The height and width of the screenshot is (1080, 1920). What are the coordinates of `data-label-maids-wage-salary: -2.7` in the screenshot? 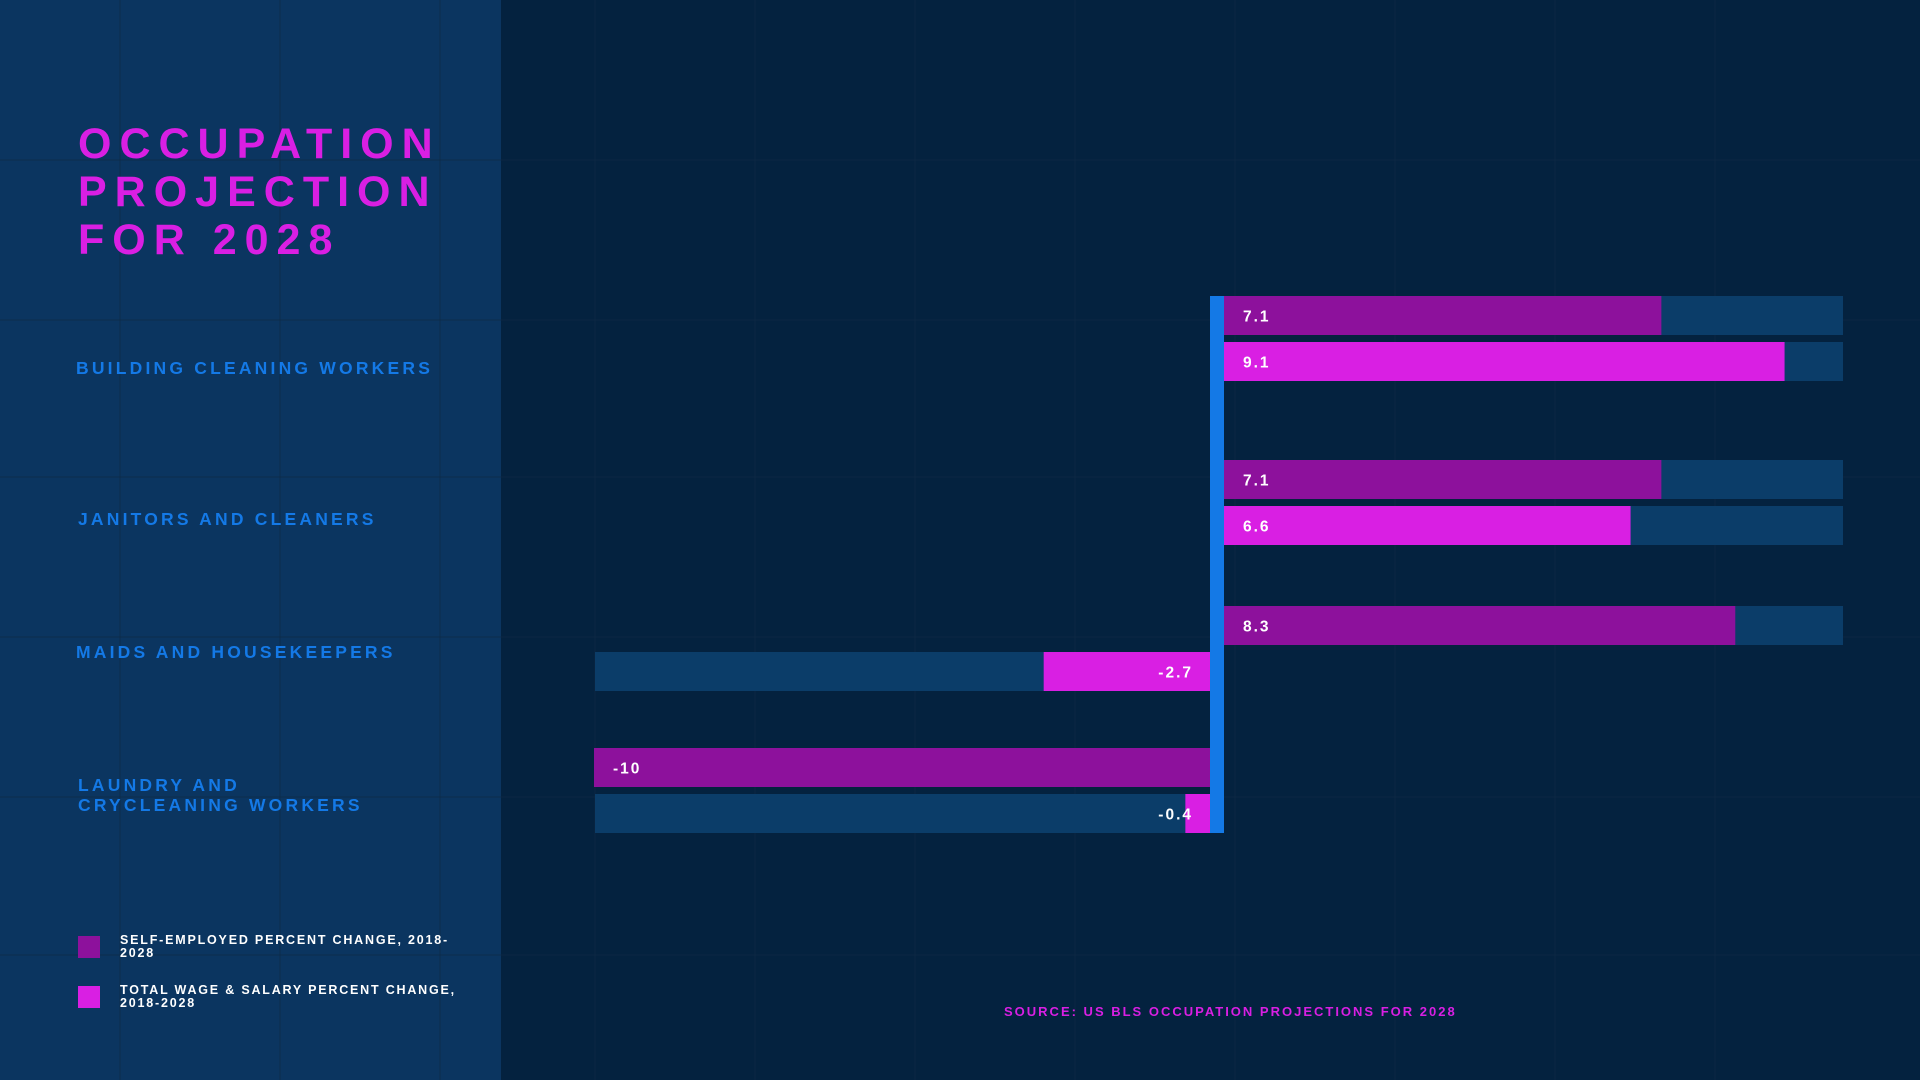 It's located at (1175, 673).